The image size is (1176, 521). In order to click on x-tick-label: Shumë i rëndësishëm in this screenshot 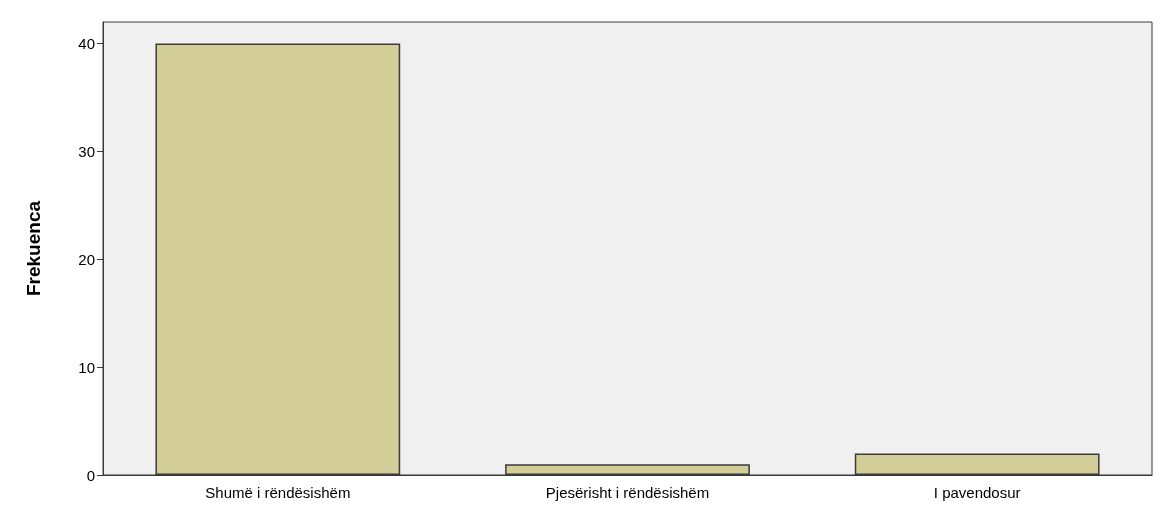, I will do `click(278, 492)`.